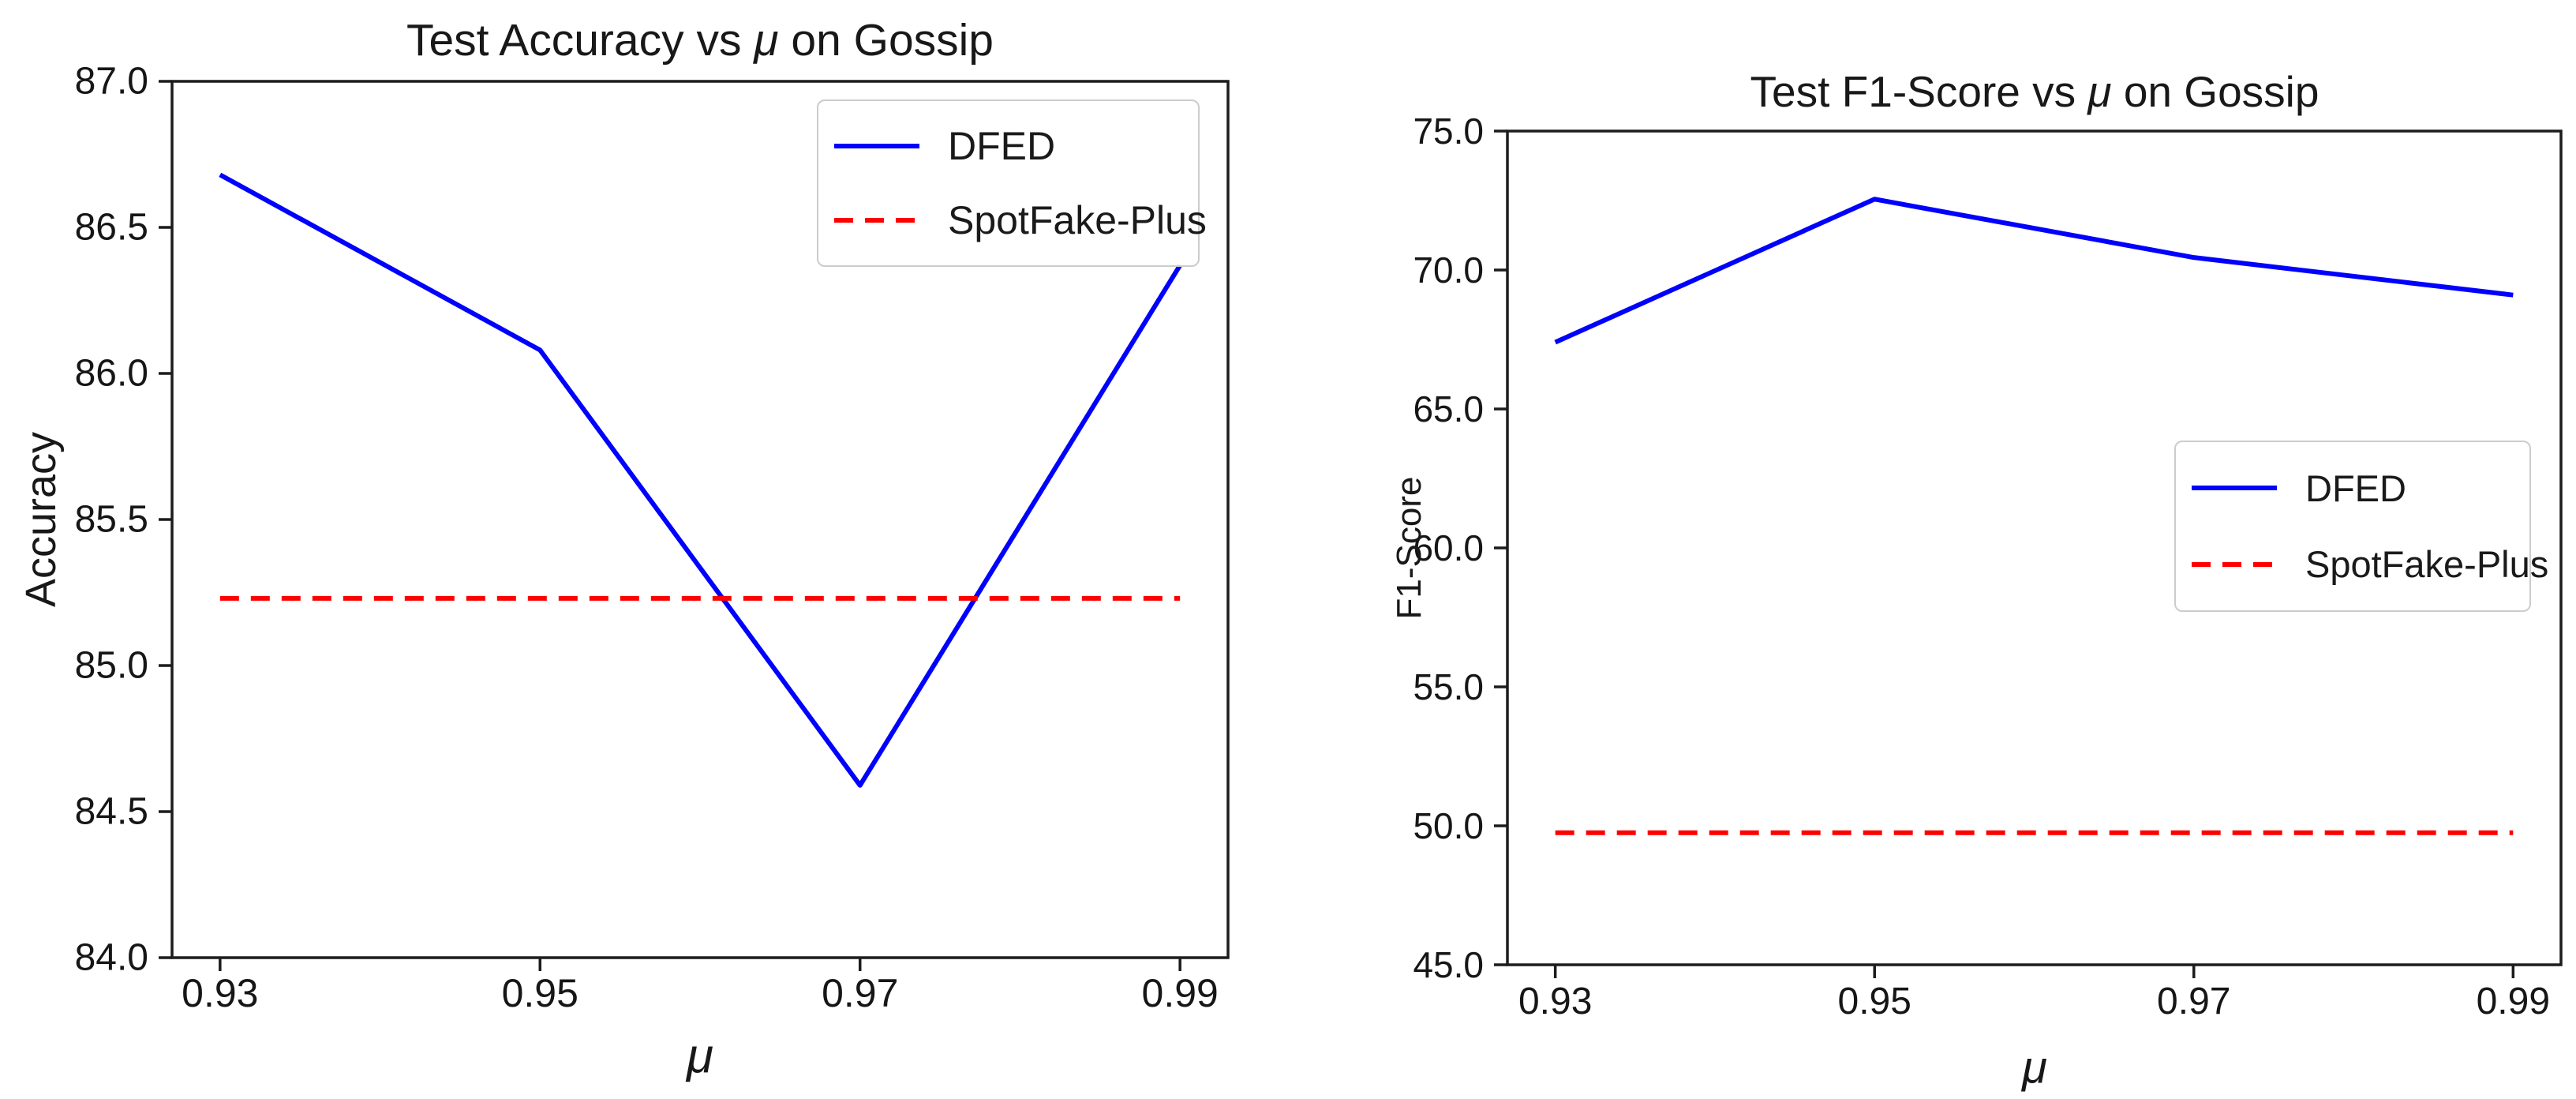 The height and width of the screenshot is (1099, 2576). What do you see at coordinates (1012, 183) in the screenshot?
I see `accuracy-legend: DFED SpotFake-Plus` at bounding box center [1012, 183].